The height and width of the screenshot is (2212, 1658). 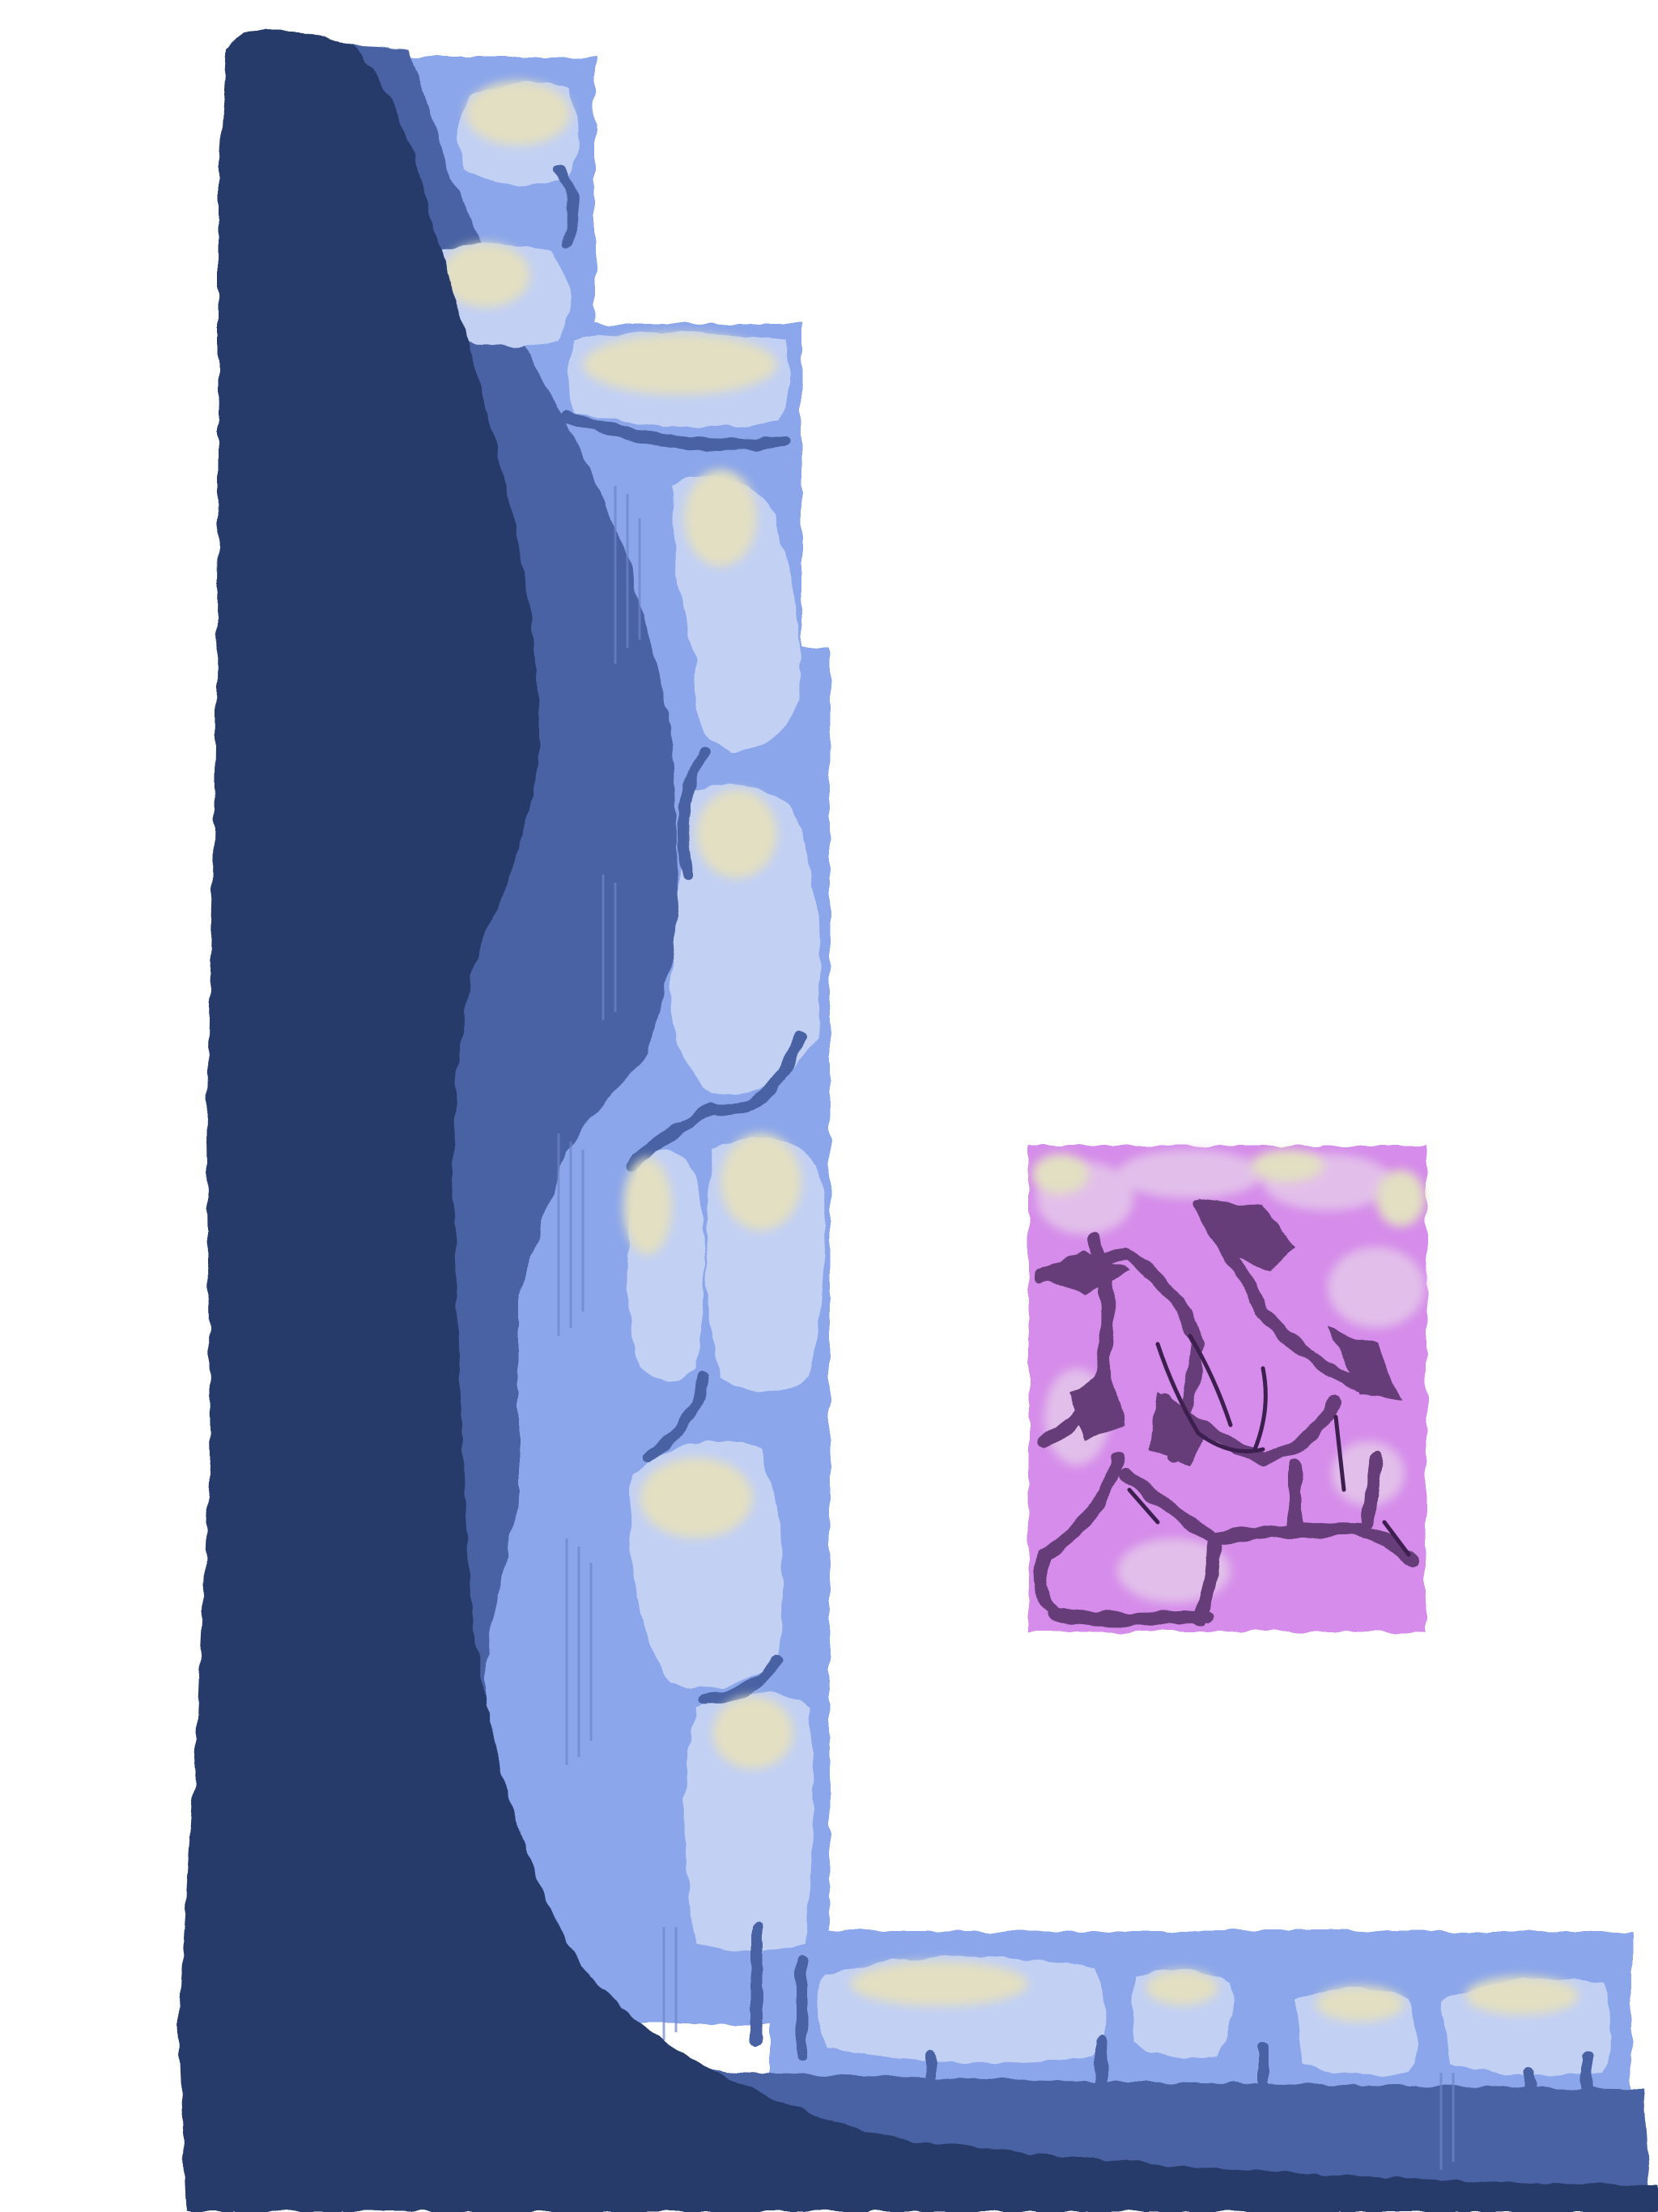 I want to click on tile-dark-shapes, so click(x=1218, y=1331).